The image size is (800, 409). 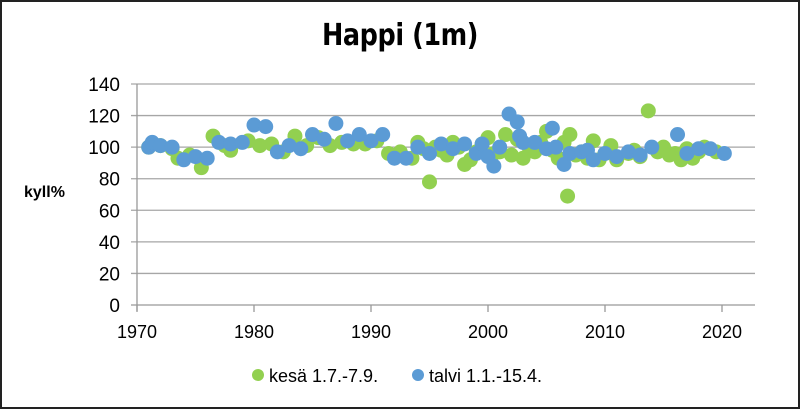 I want to click on y-tick-label: 140, so click(x=104, y=85).